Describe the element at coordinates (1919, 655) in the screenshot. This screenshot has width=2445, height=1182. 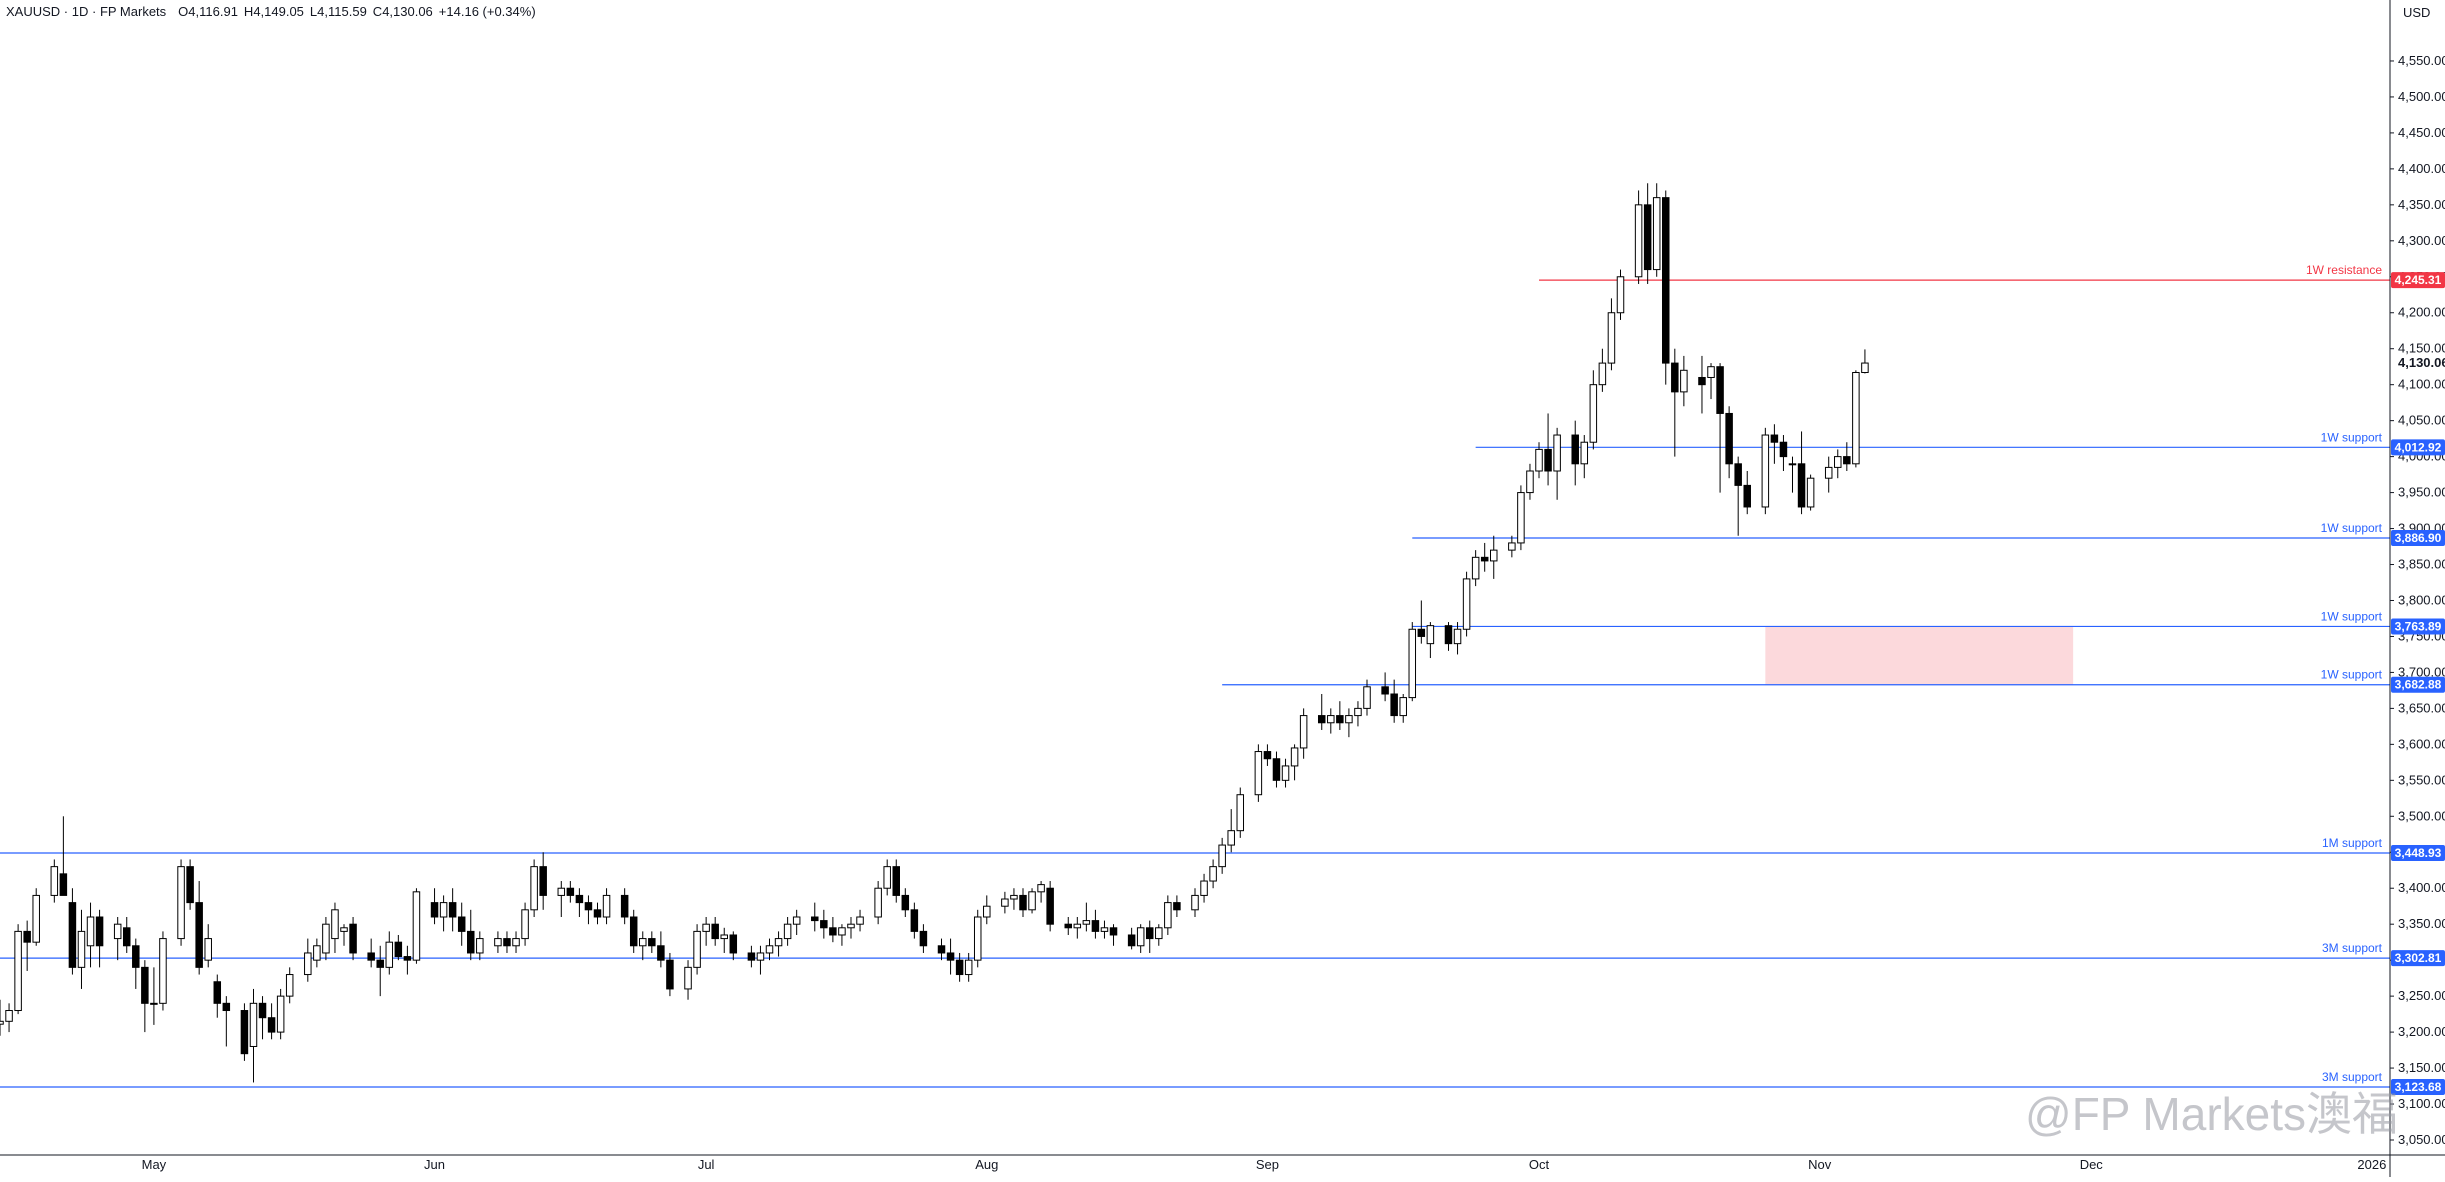
I see `demand-zone` at that location.